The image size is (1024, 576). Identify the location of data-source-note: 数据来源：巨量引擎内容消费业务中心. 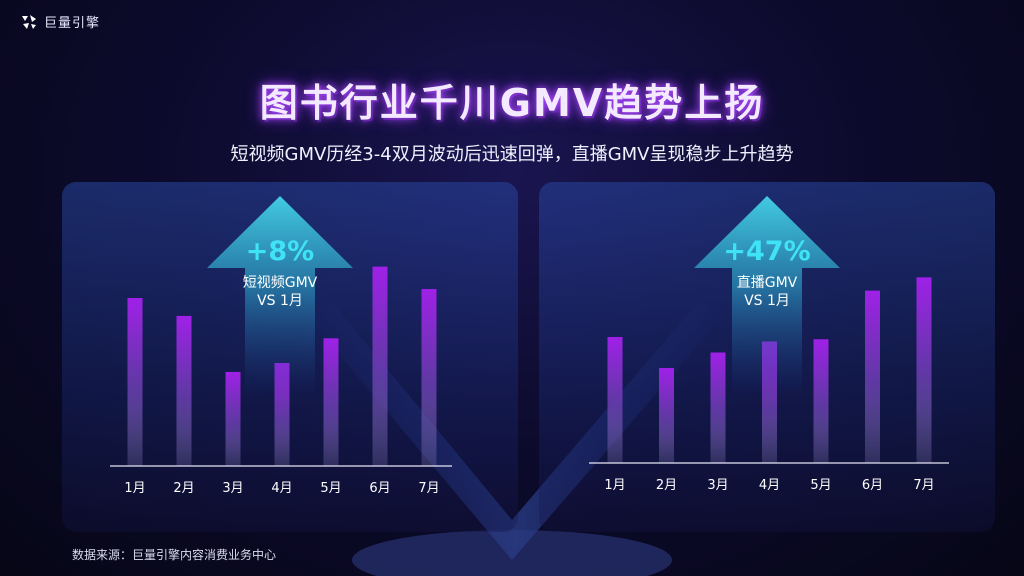
(174, 555).